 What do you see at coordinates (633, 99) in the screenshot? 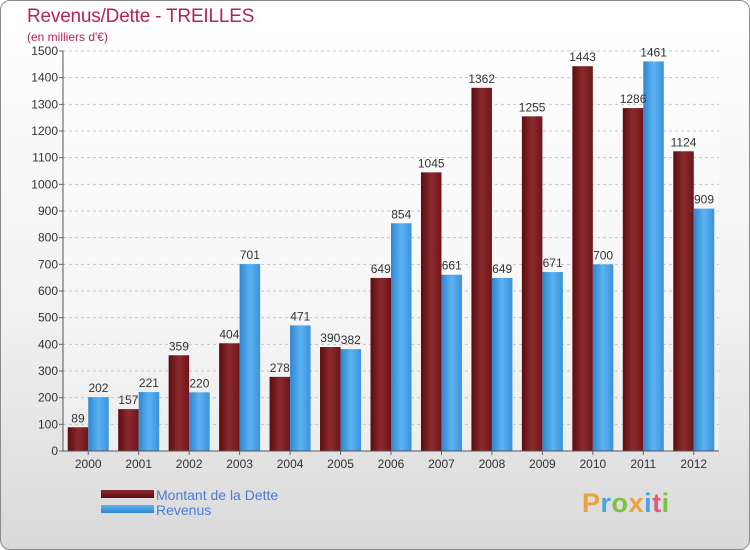
I see `data-label: 1286` at bounding box center [633, 99].